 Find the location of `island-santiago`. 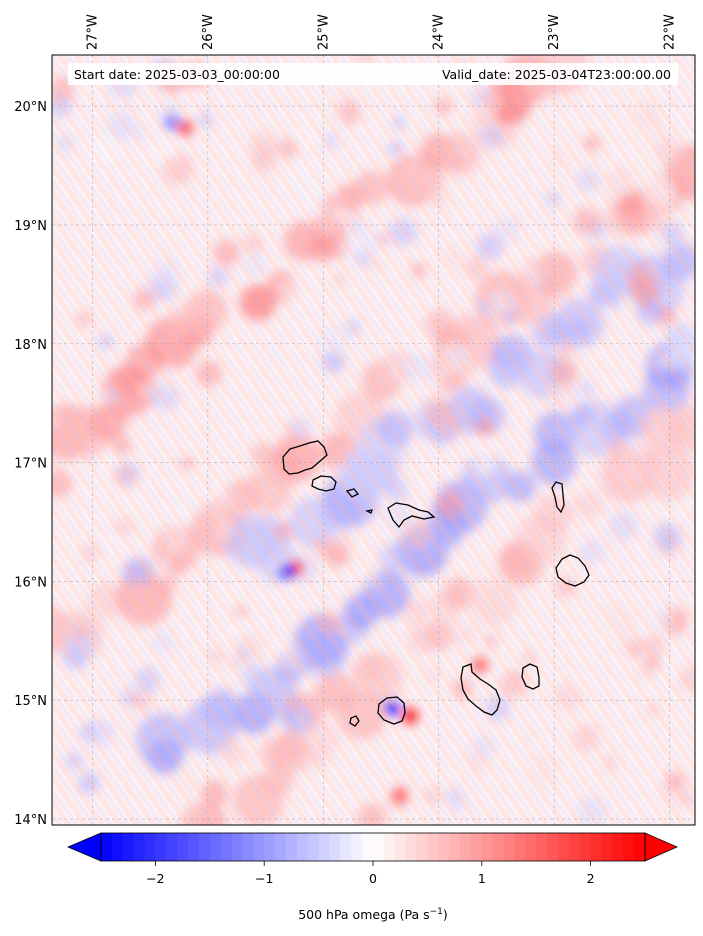

island-santiago is located at coordinates (480, 689).